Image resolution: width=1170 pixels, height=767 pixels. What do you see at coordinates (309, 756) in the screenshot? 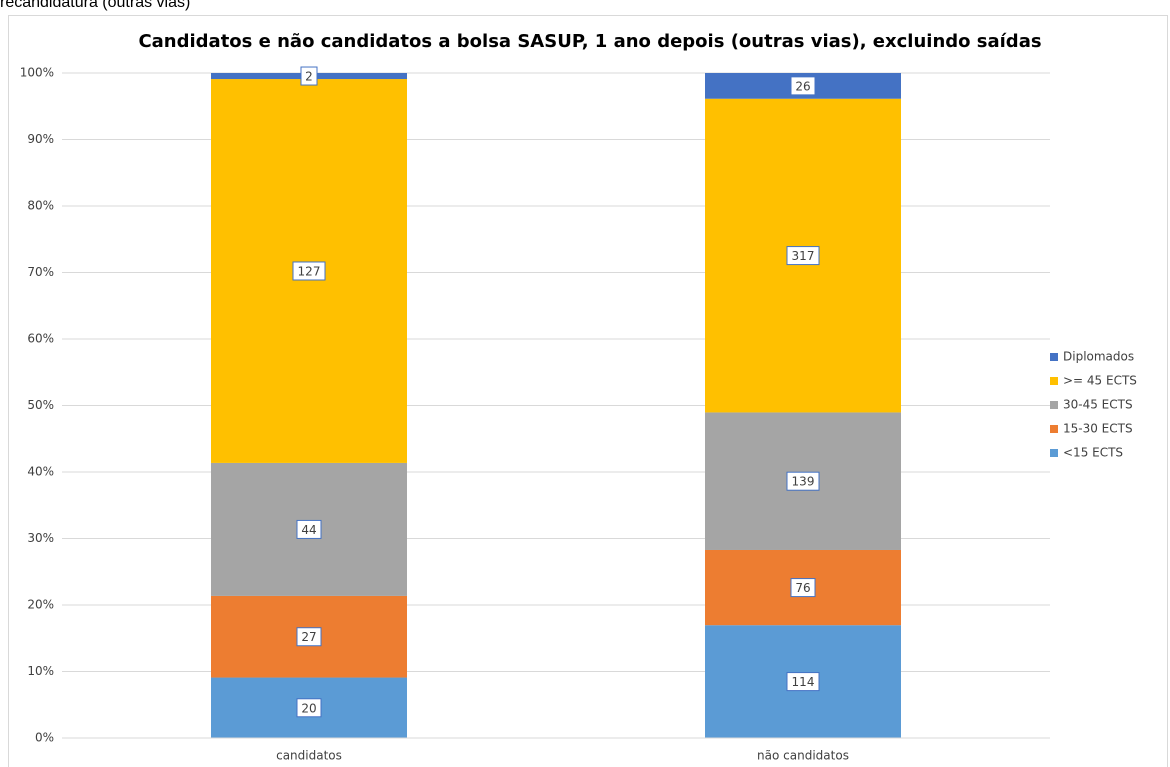
I see `x-tick-label: candidatos` at bounding box center [309, 756].